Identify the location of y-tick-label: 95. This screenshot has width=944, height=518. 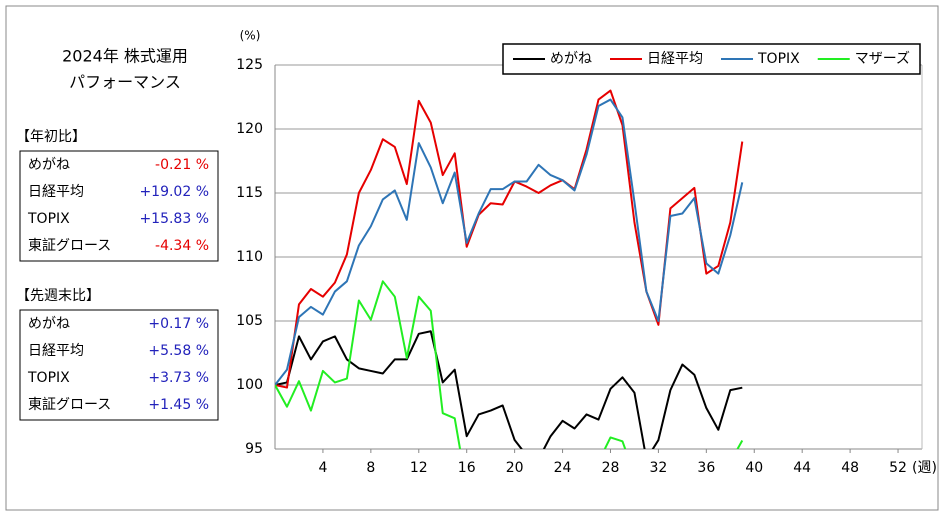
(254, 449).